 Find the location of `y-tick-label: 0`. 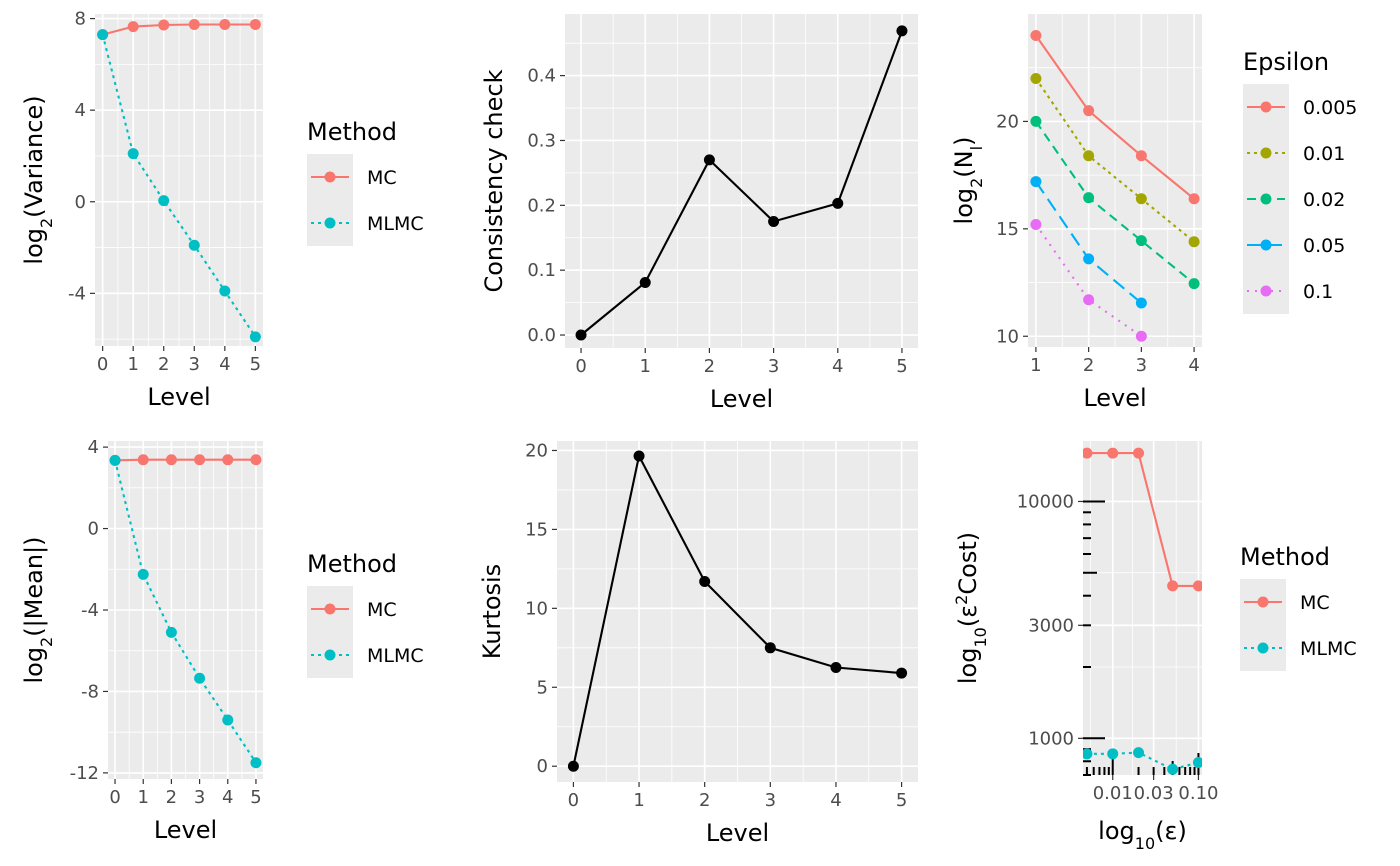

y-tick-label: 0 is located at coordinates (93, 529).